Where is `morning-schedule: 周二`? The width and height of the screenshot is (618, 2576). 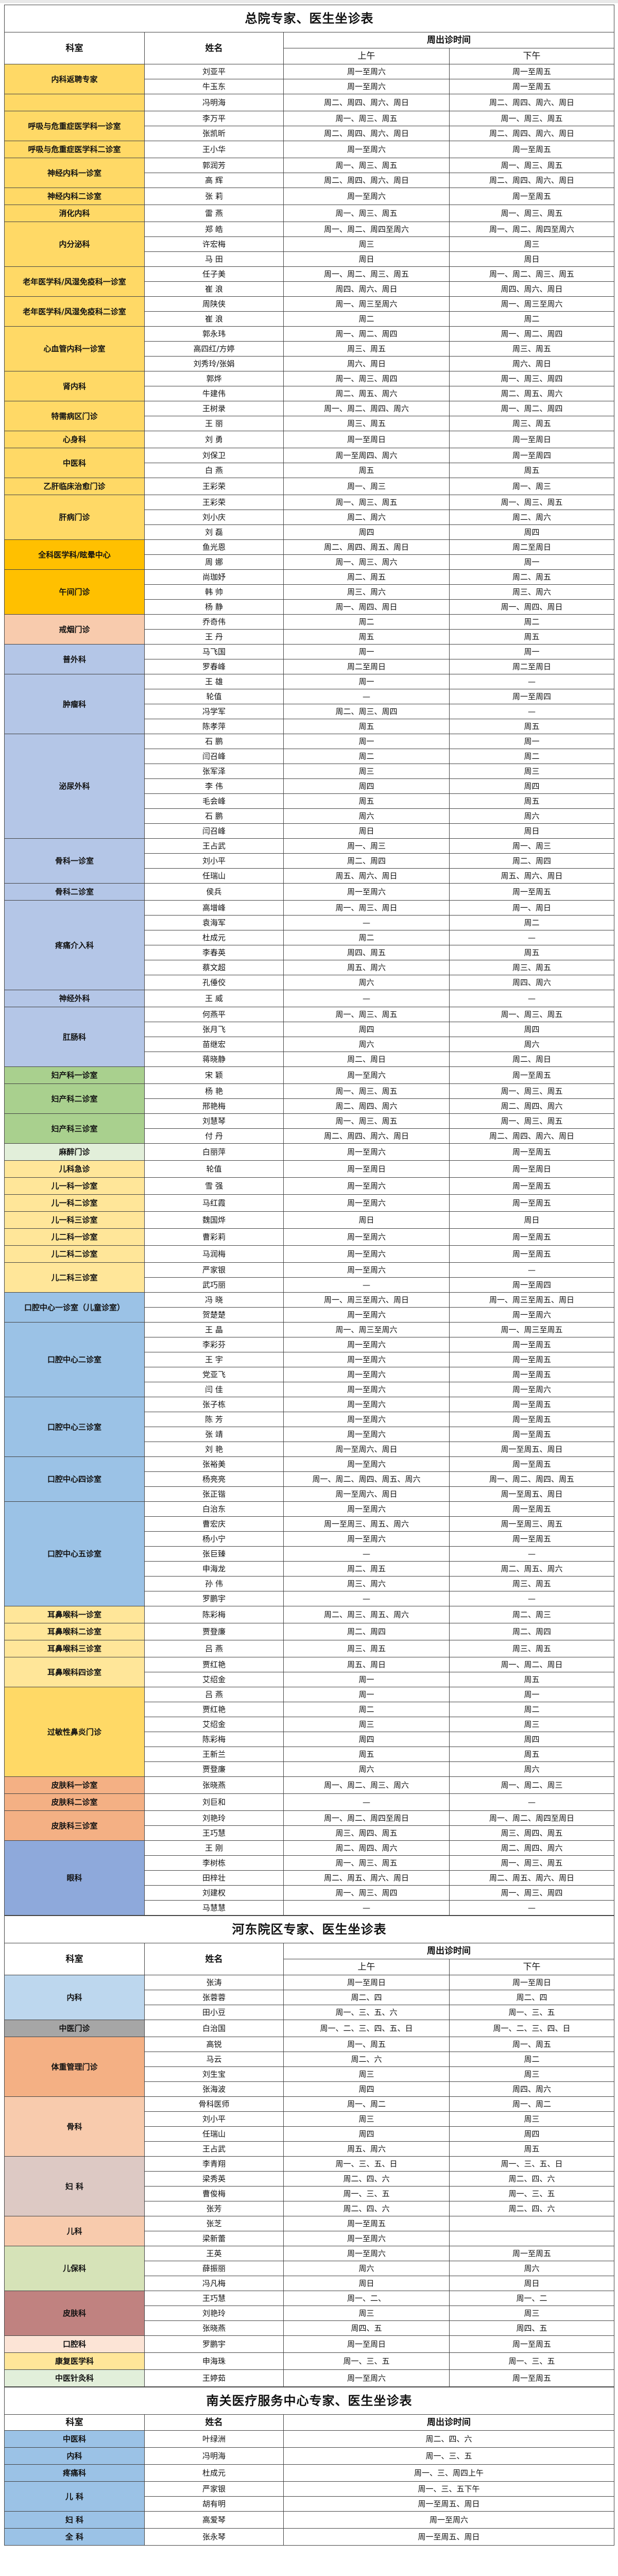 morning-schedule: 周二 is located at coordinates (366, 622).